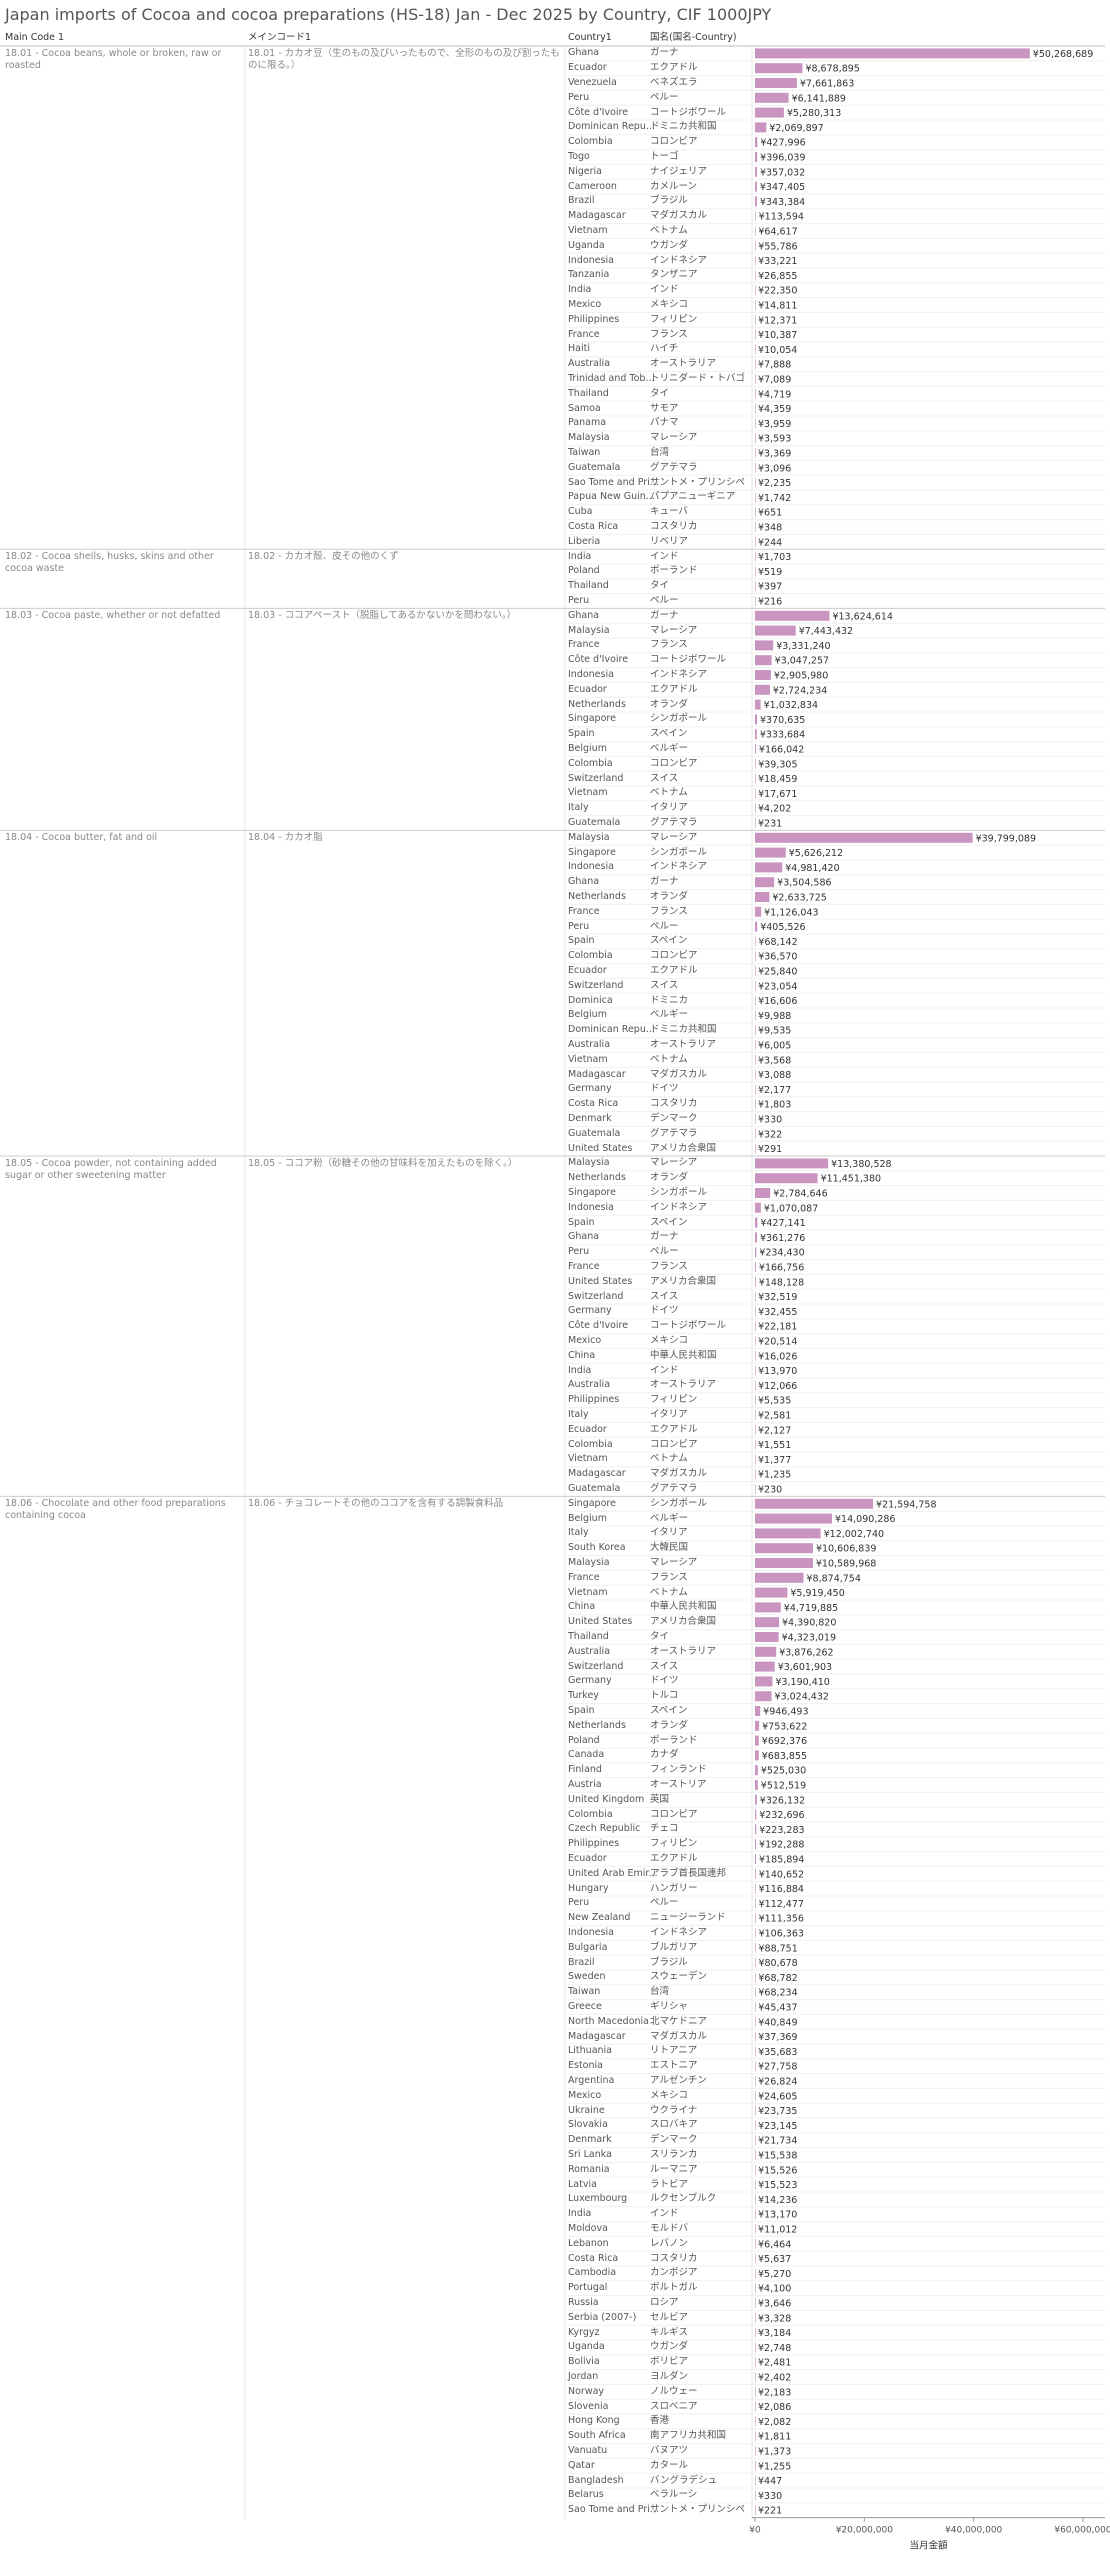 This screenshot has width=1110, height=2560. What do you see at coordinates (664, 1296) in the screenshot?
I see `country-jp: スイス` at bounding box center [664, 1296].